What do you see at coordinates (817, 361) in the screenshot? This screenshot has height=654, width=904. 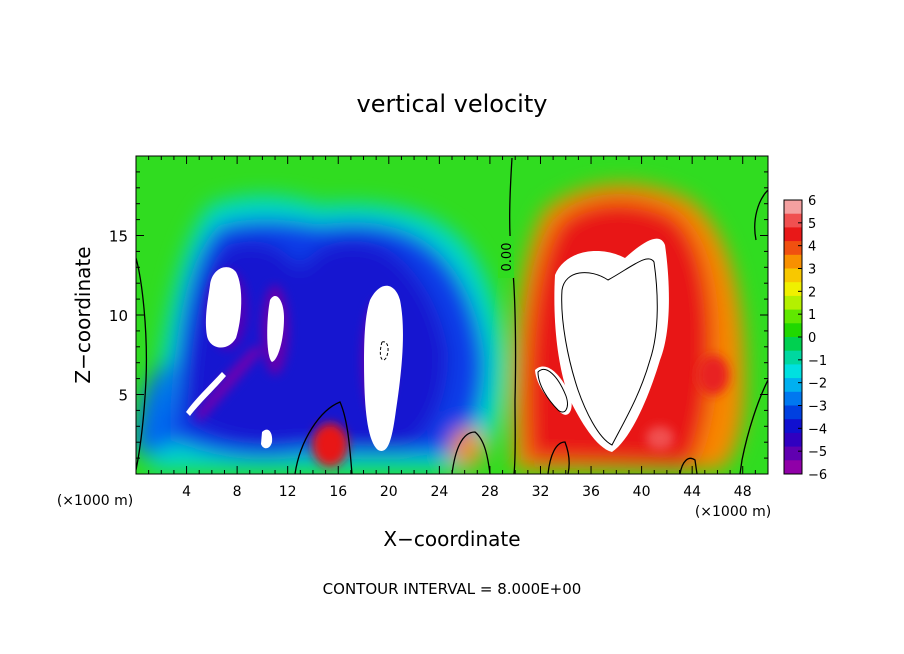 I see `colorbar-label: −1` at bounding box center [817, 361].